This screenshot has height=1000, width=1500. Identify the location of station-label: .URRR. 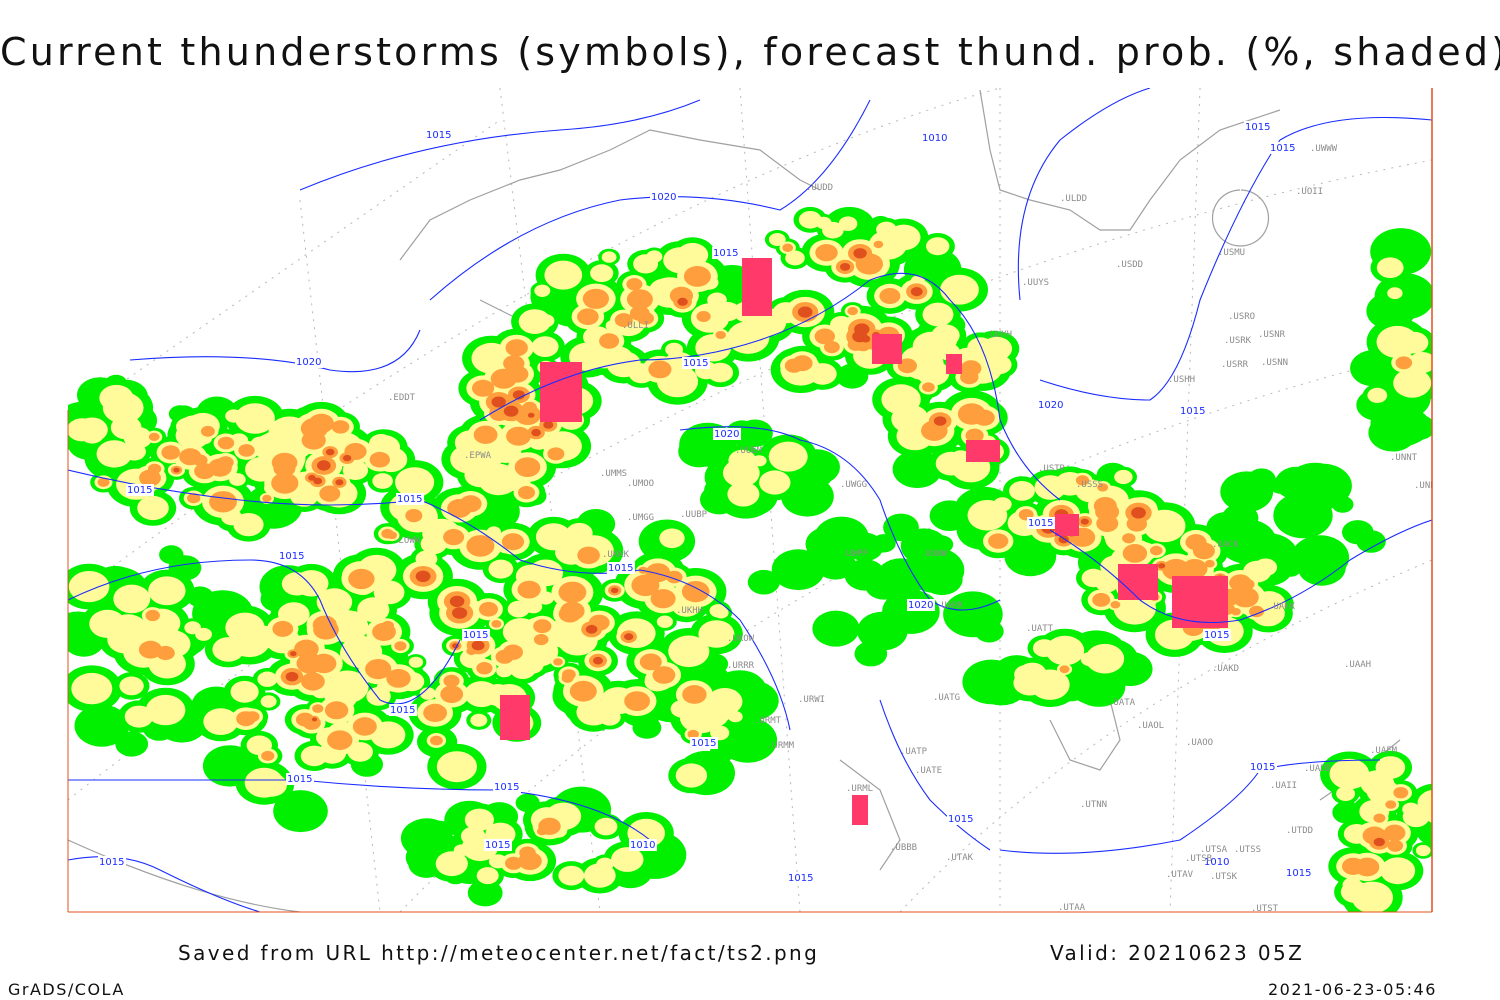
(741, 666).